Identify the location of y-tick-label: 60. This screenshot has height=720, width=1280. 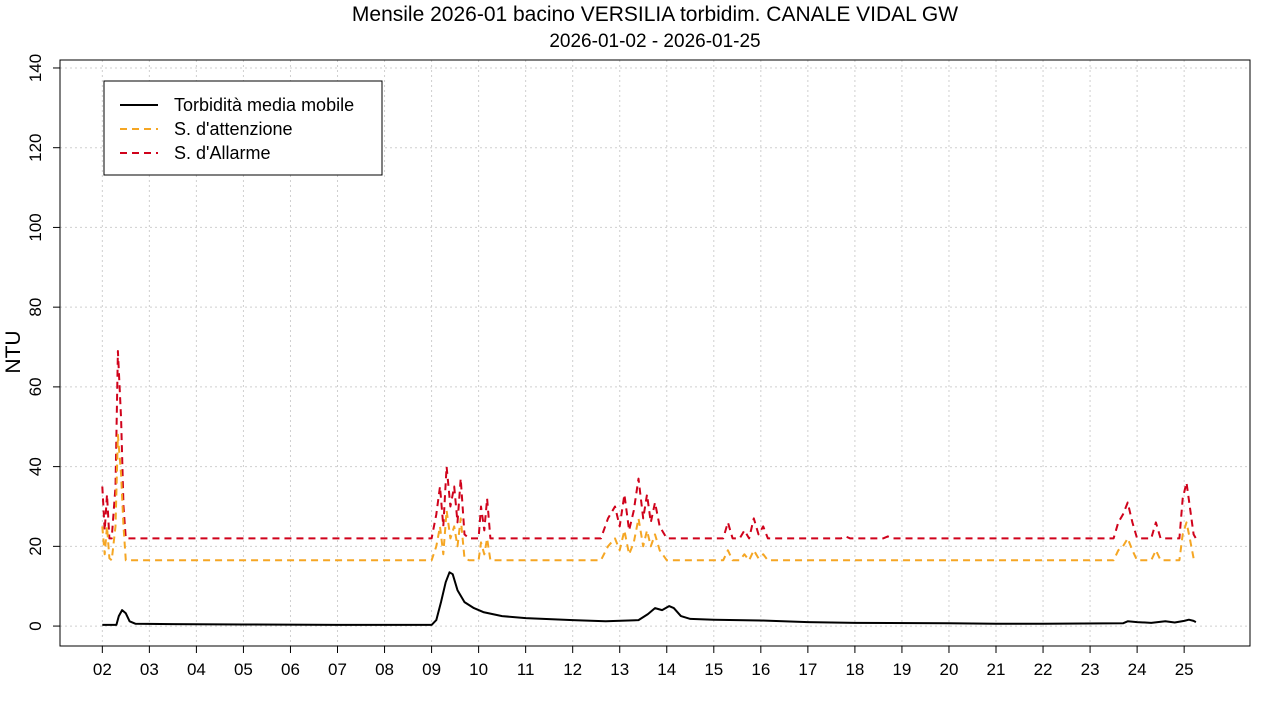
(35, 386).